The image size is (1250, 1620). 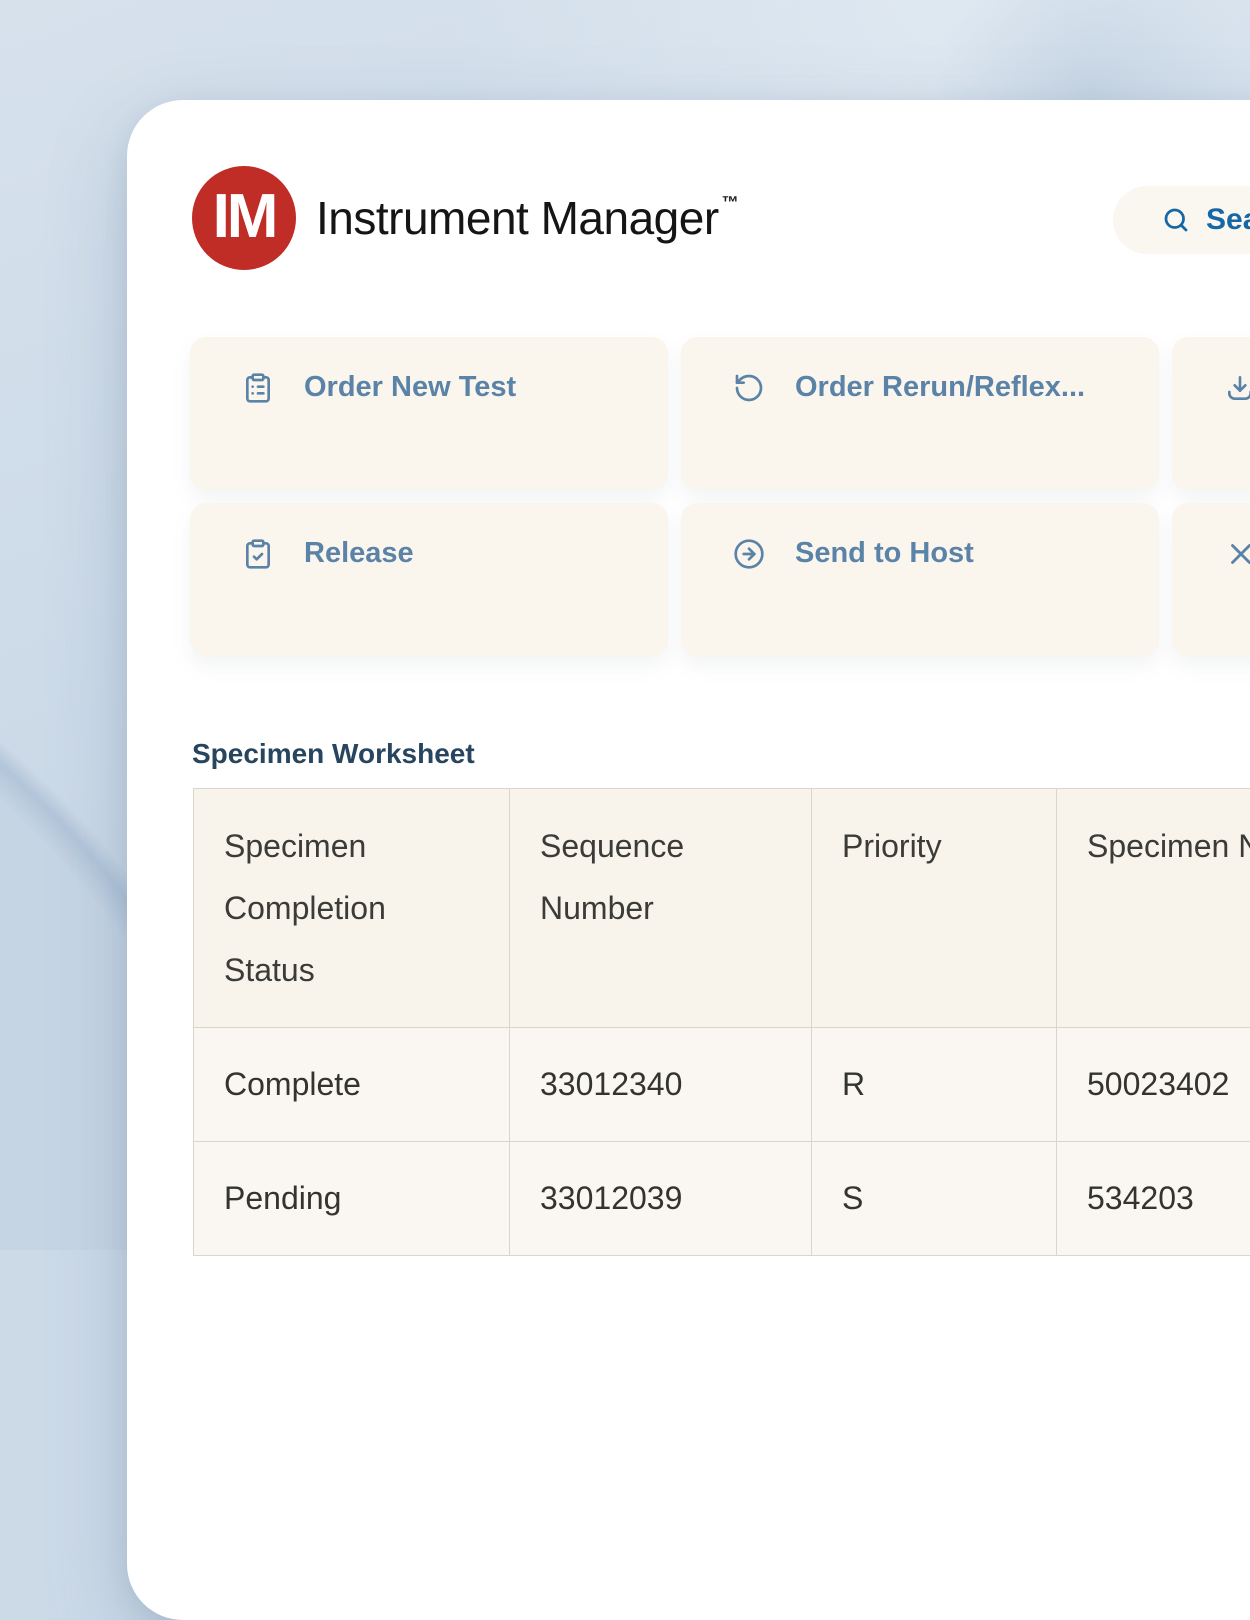 I want to click on cell-priority: S, so click(x=934, y=1199).